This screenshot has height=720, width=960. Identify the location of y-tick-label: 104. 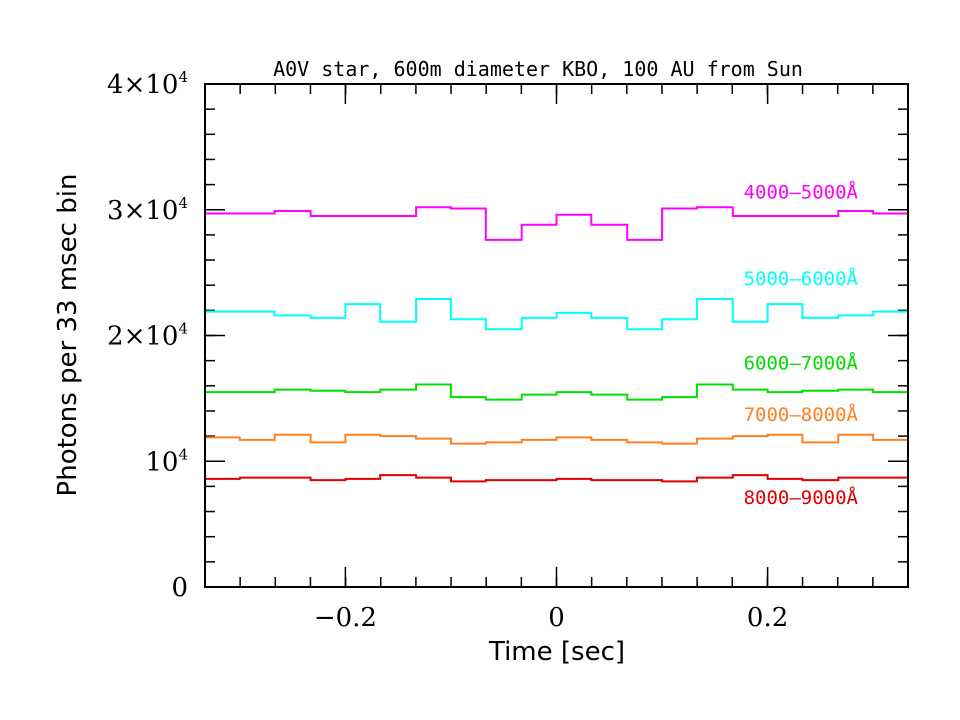
(166, 461).